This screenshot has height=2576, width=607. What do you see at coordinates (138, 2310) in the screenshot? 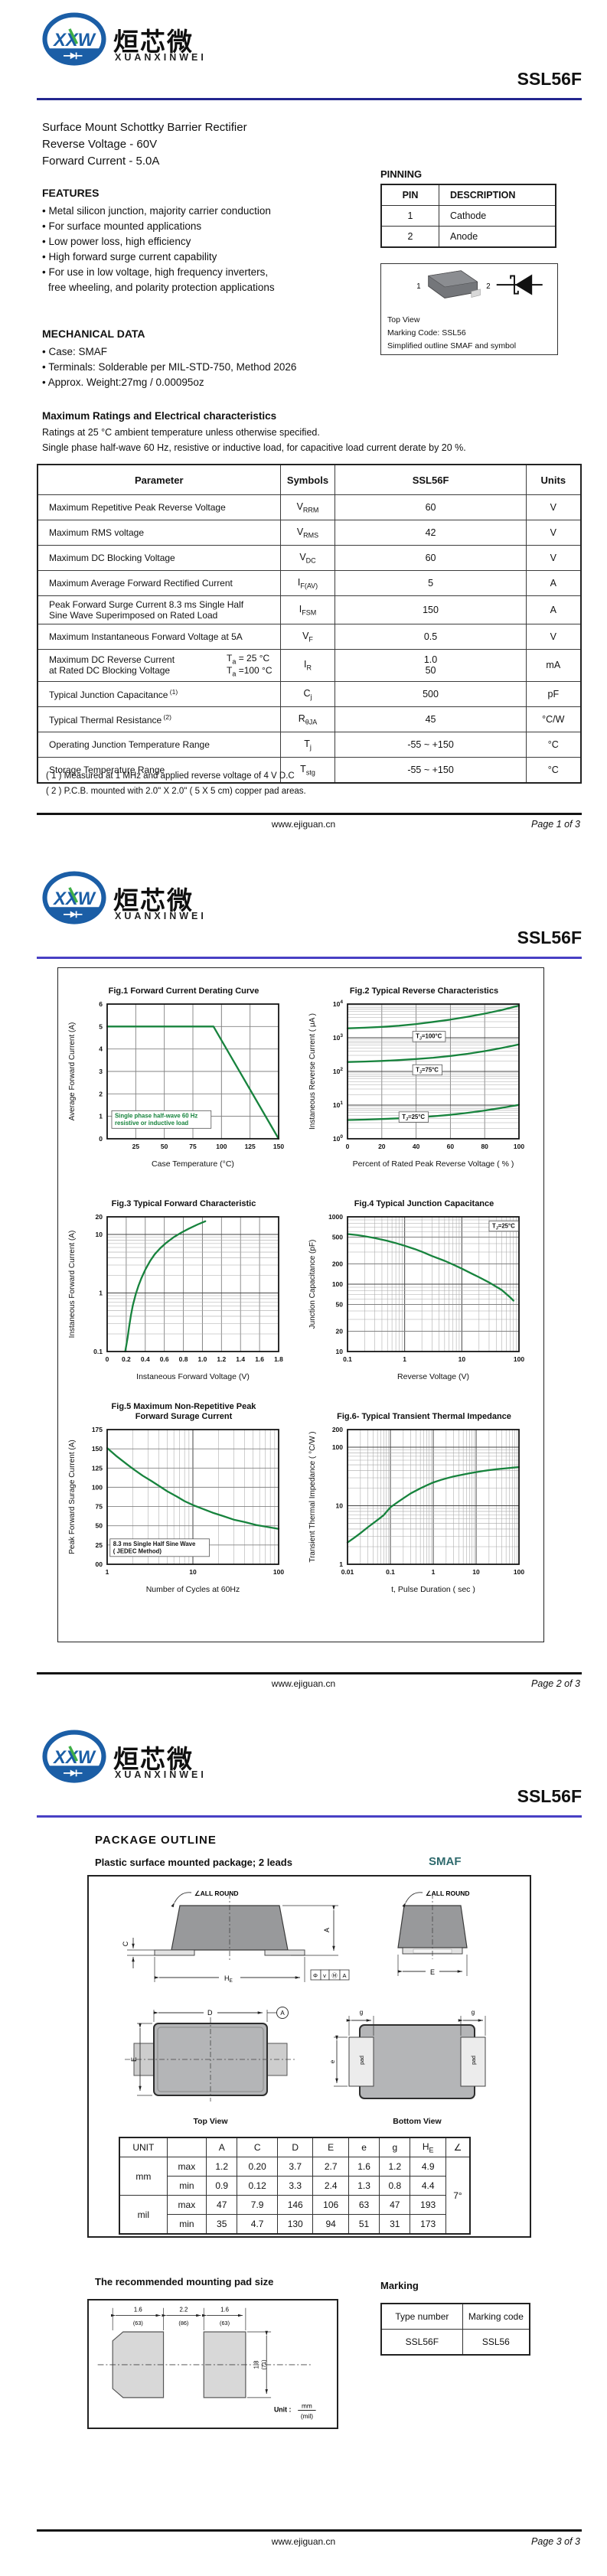
I see `pad-dim-value: 1.6` at bounding box center [138, 2310].